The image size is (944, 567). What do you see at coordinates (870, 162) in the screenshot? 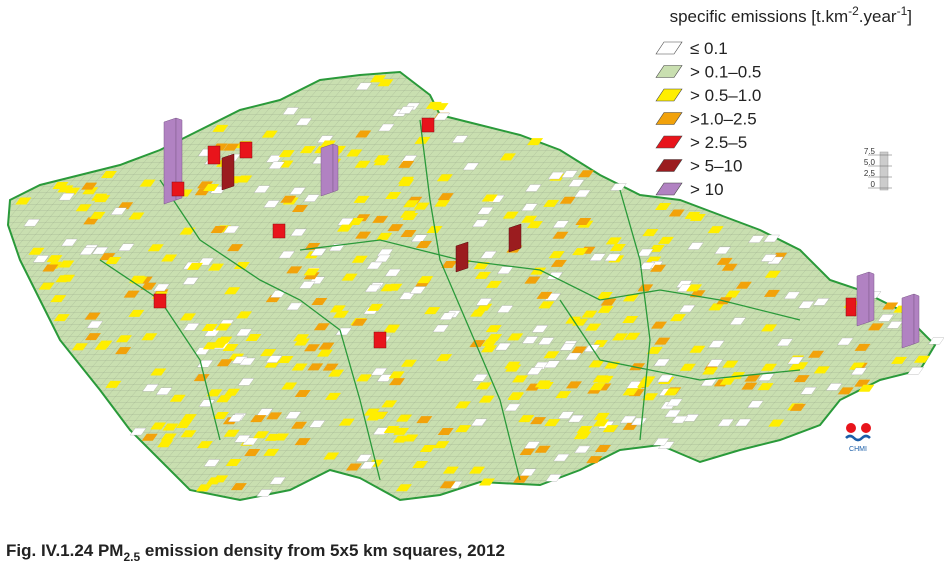
I see `scale-label: 5.0` at bounding box center [870, 162].